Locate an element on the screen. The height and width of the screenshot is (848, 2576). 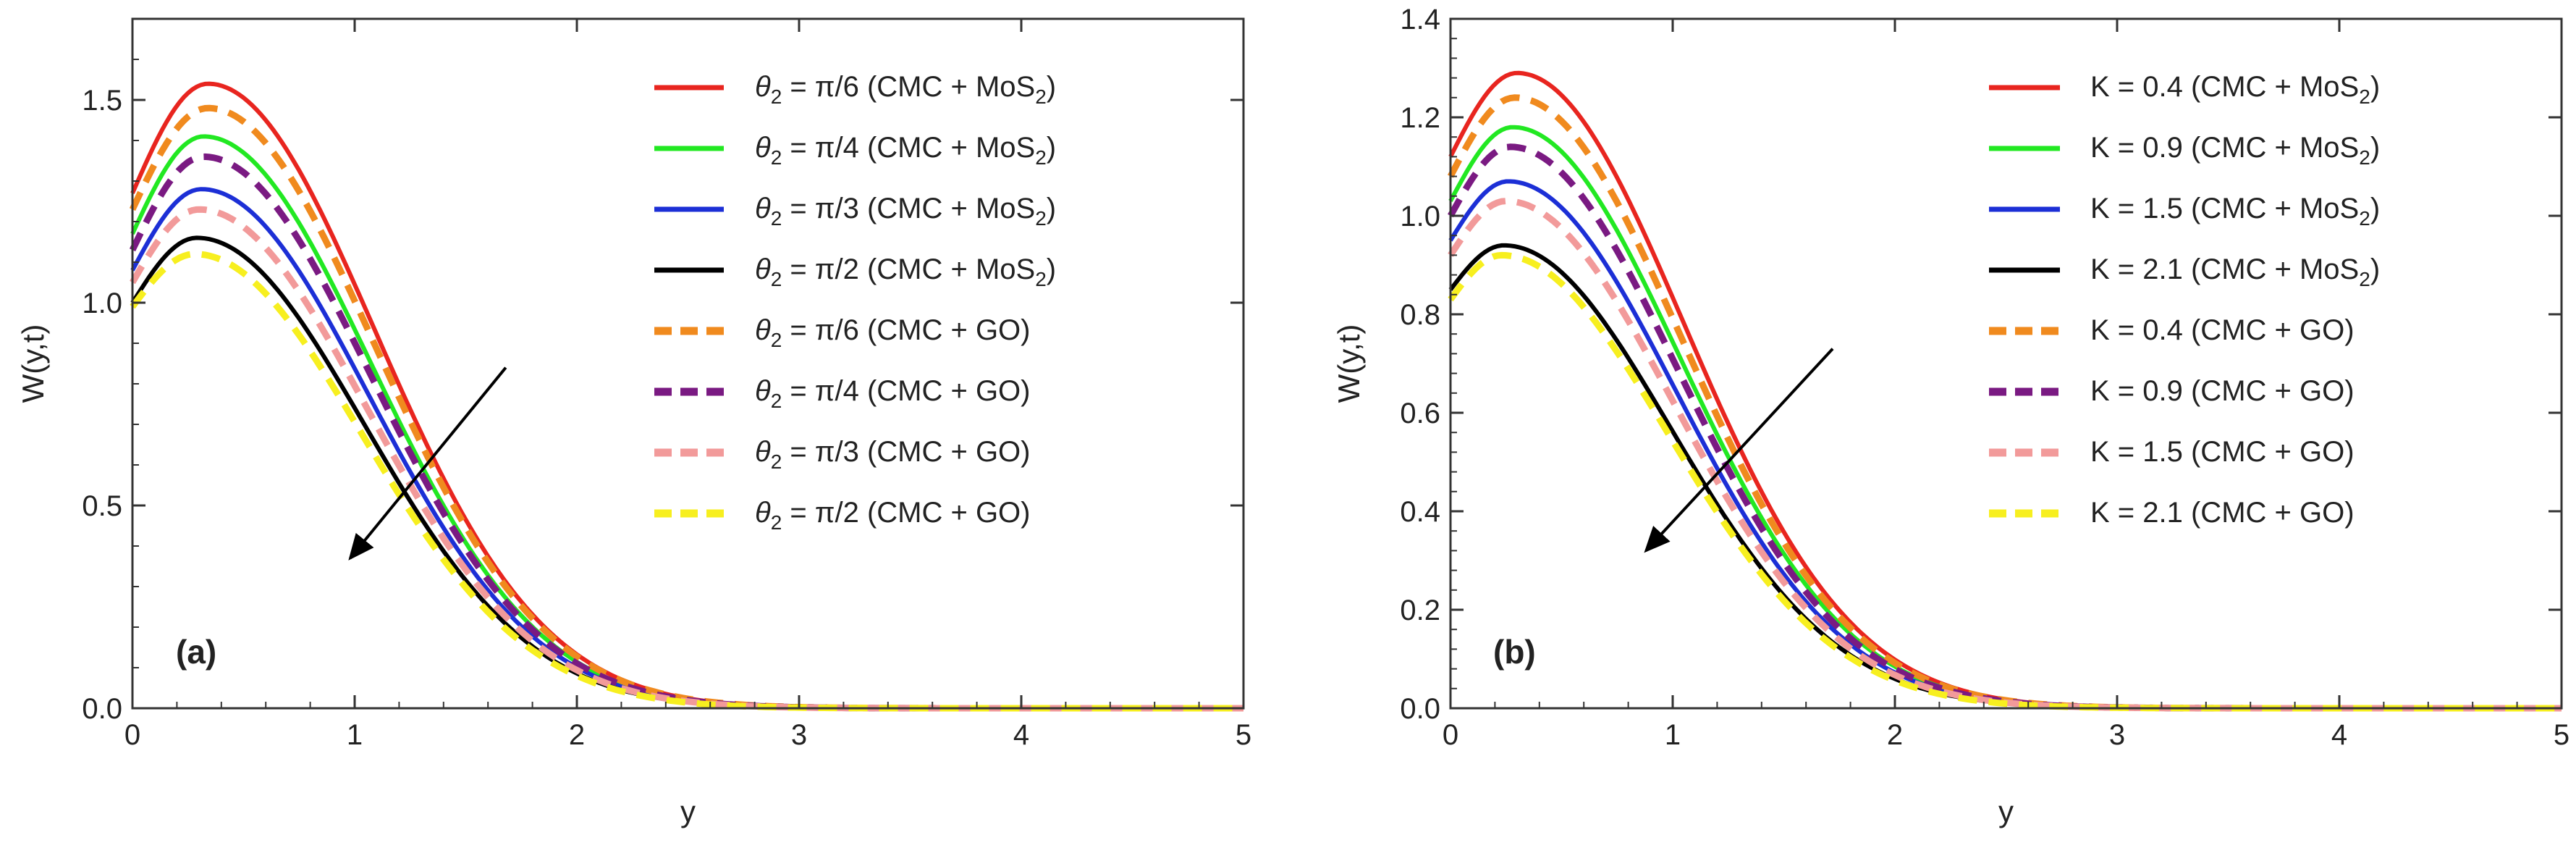
x-tick-label: 2 is located at coordinates (577, 735).